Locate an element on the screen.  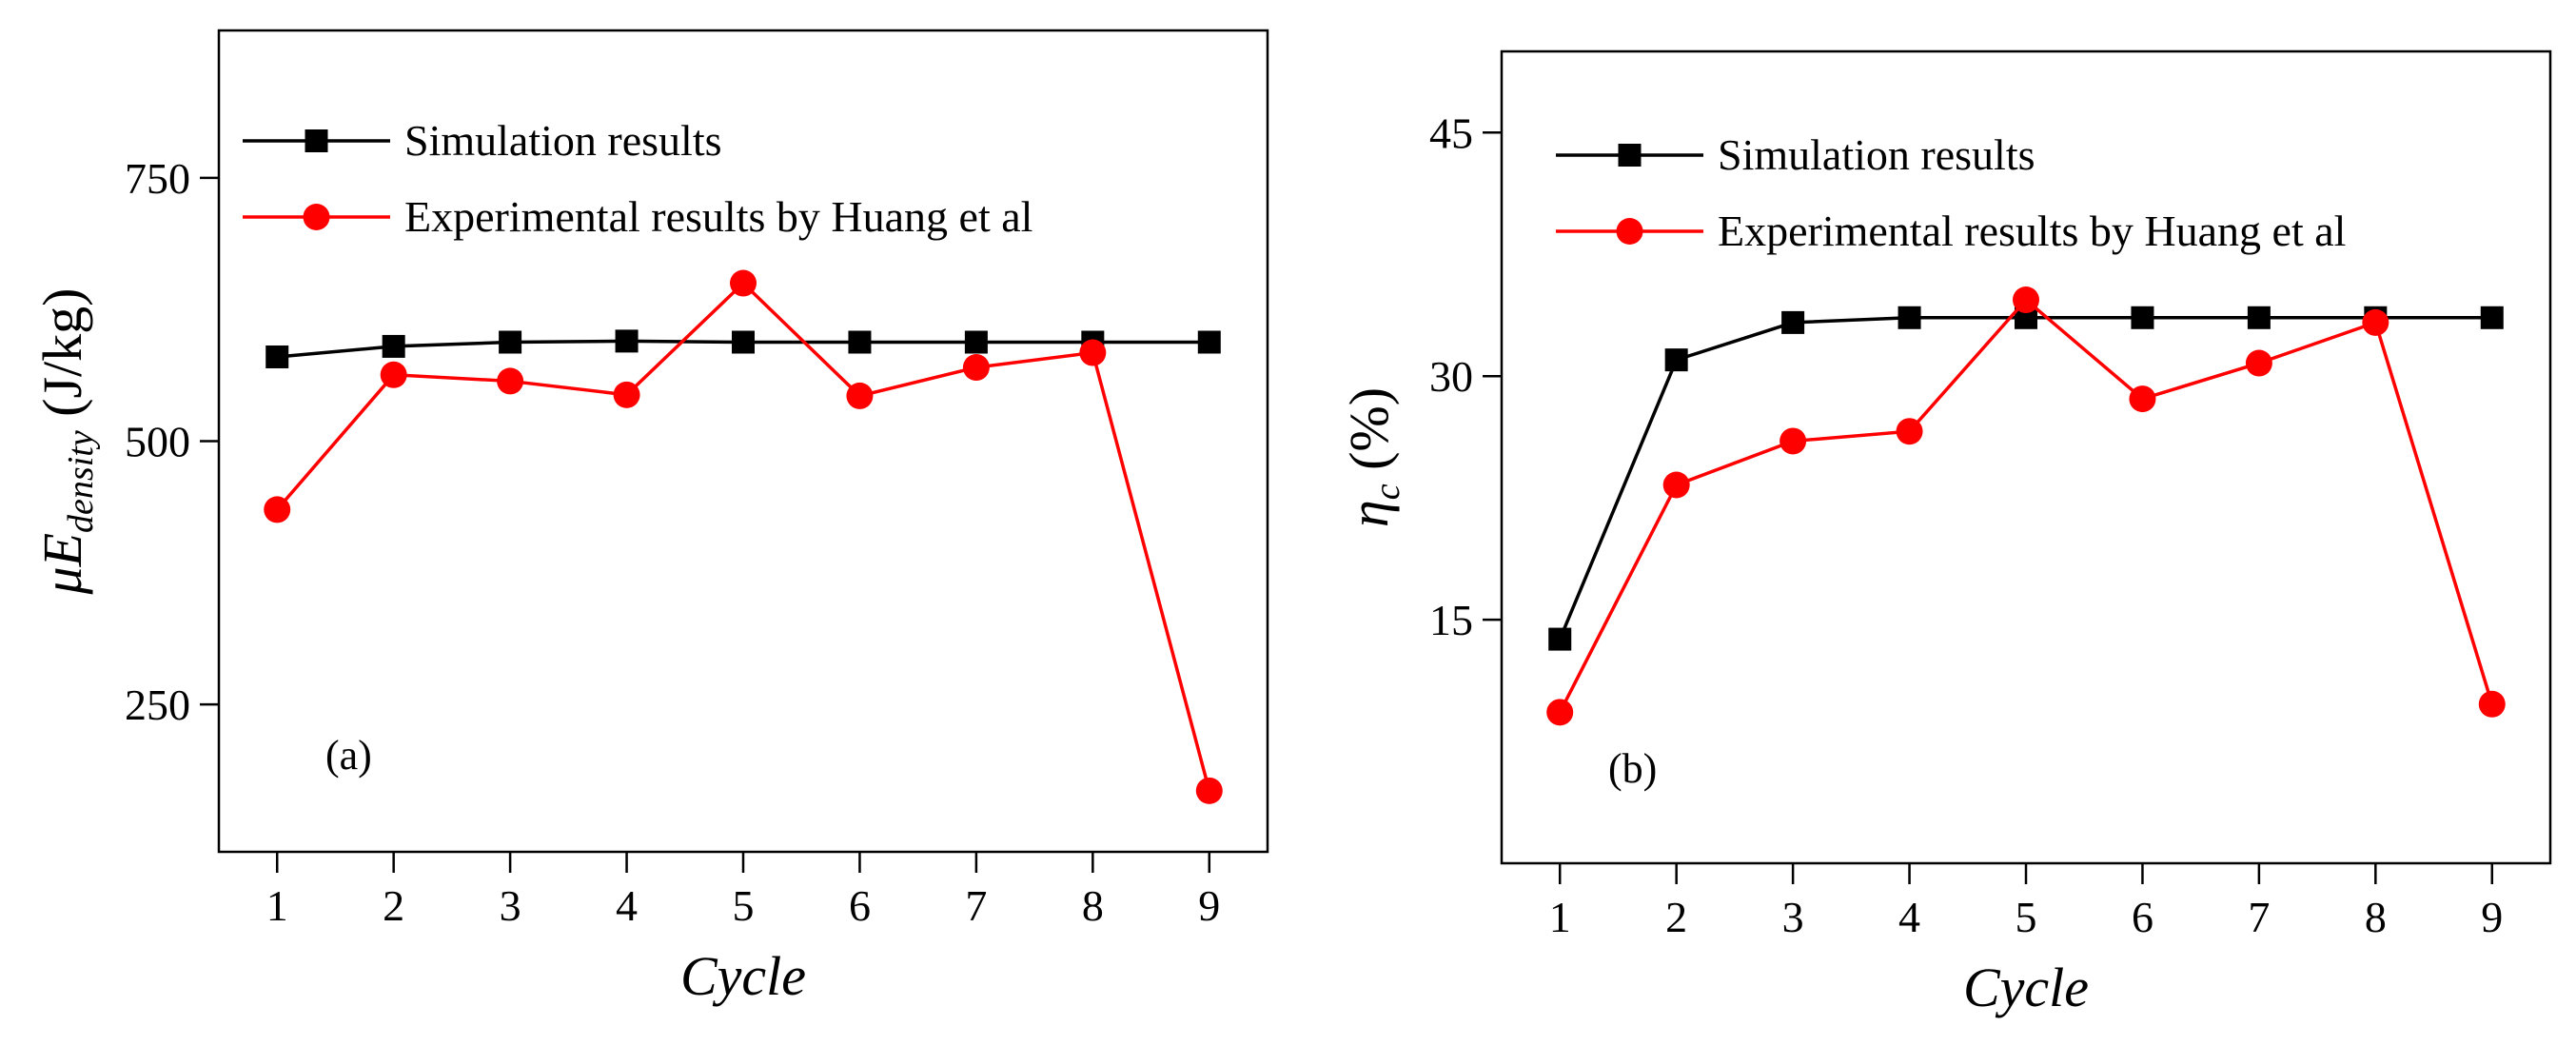
y-axis-title-subscript: c is located at coordinates (1387, 492).